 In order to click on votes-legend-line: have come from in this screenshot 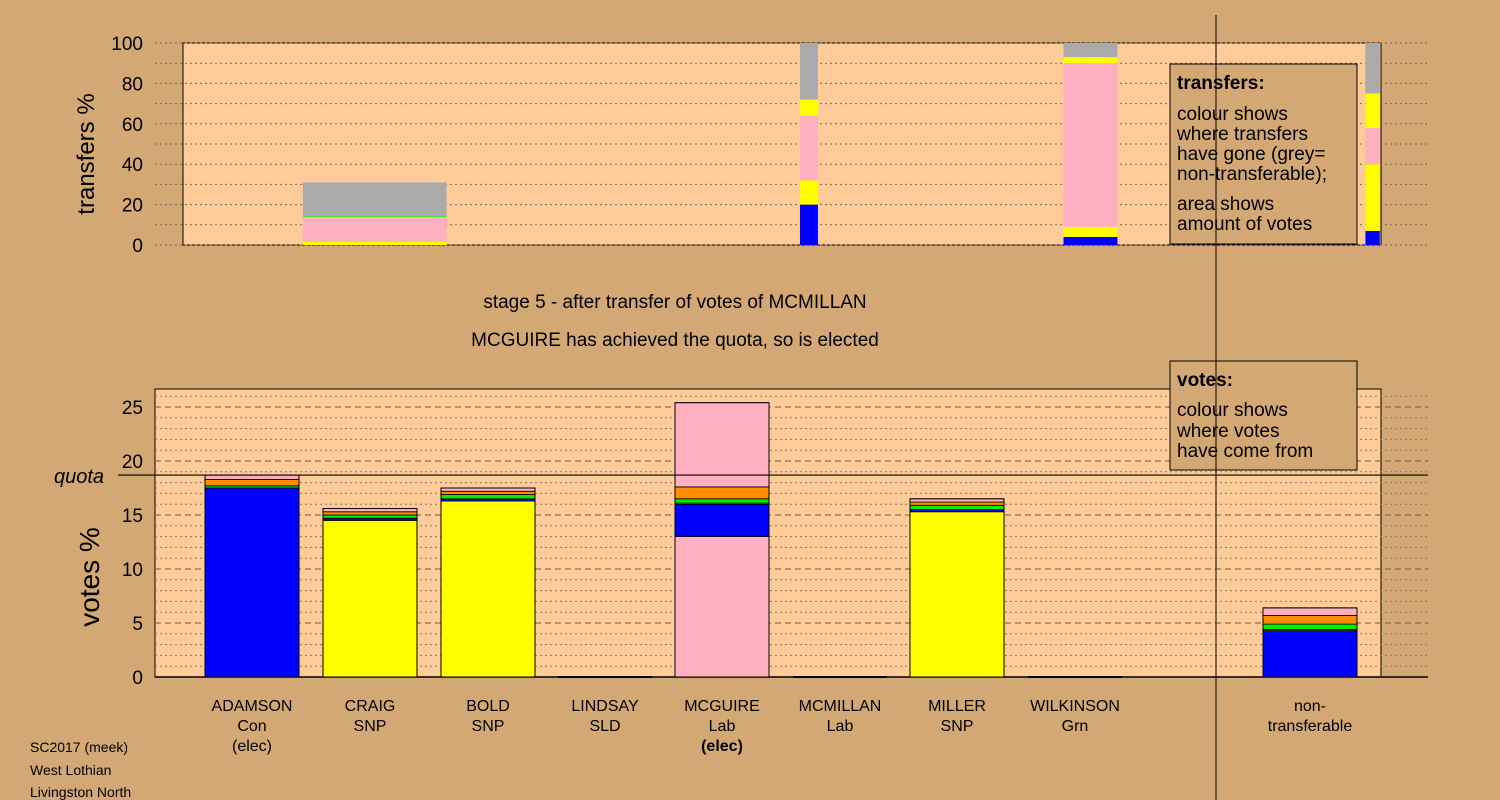, I will do `click(1245, 451)`.